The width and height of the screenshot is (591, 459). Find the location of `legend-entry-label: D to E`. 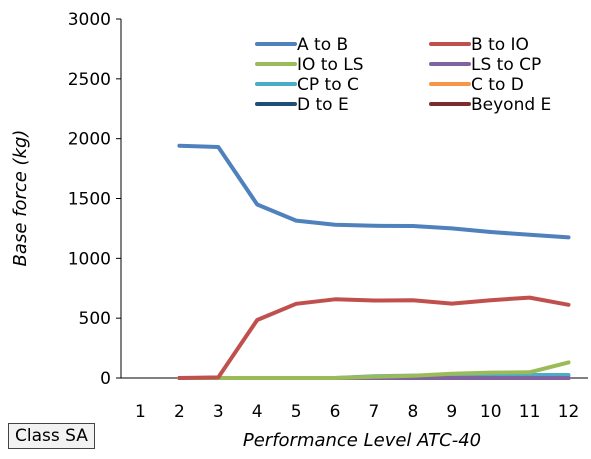

legend-entry-label: D to E is located at coordinates (323, 105).